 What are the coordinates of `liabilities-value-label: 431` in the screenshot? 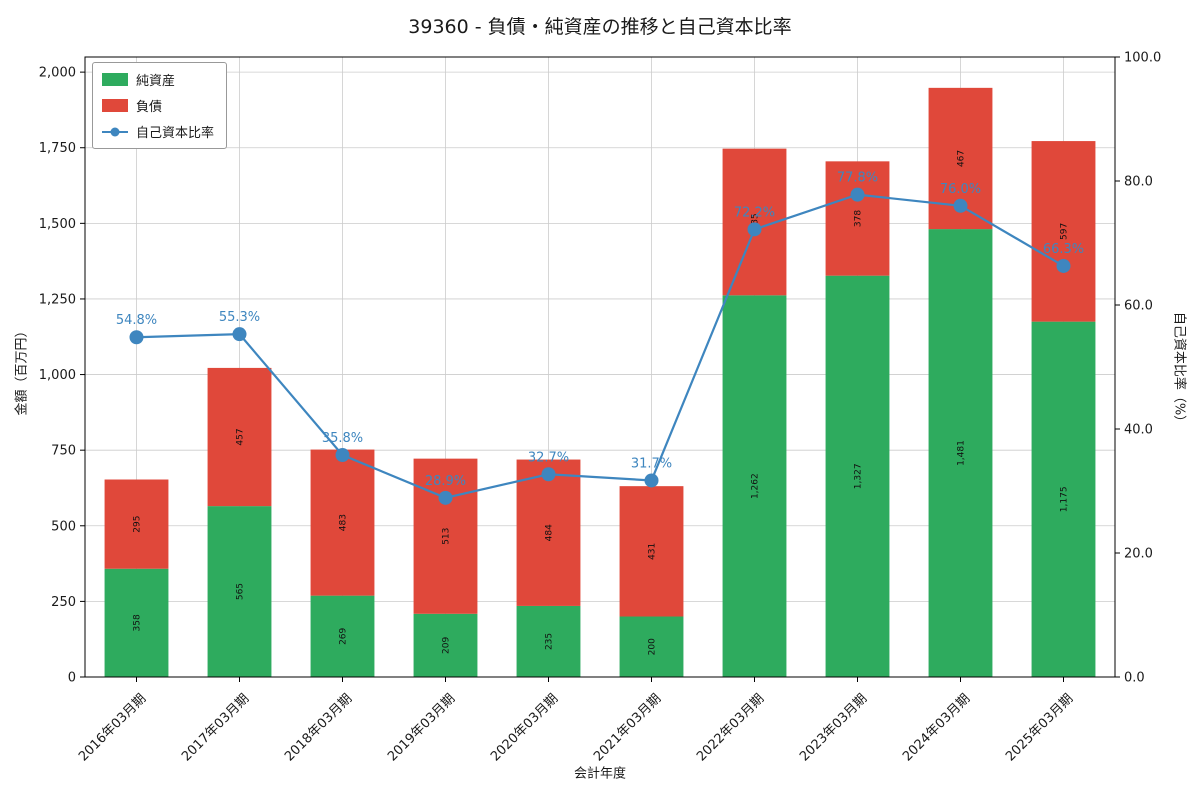 It's located at (653, 551).